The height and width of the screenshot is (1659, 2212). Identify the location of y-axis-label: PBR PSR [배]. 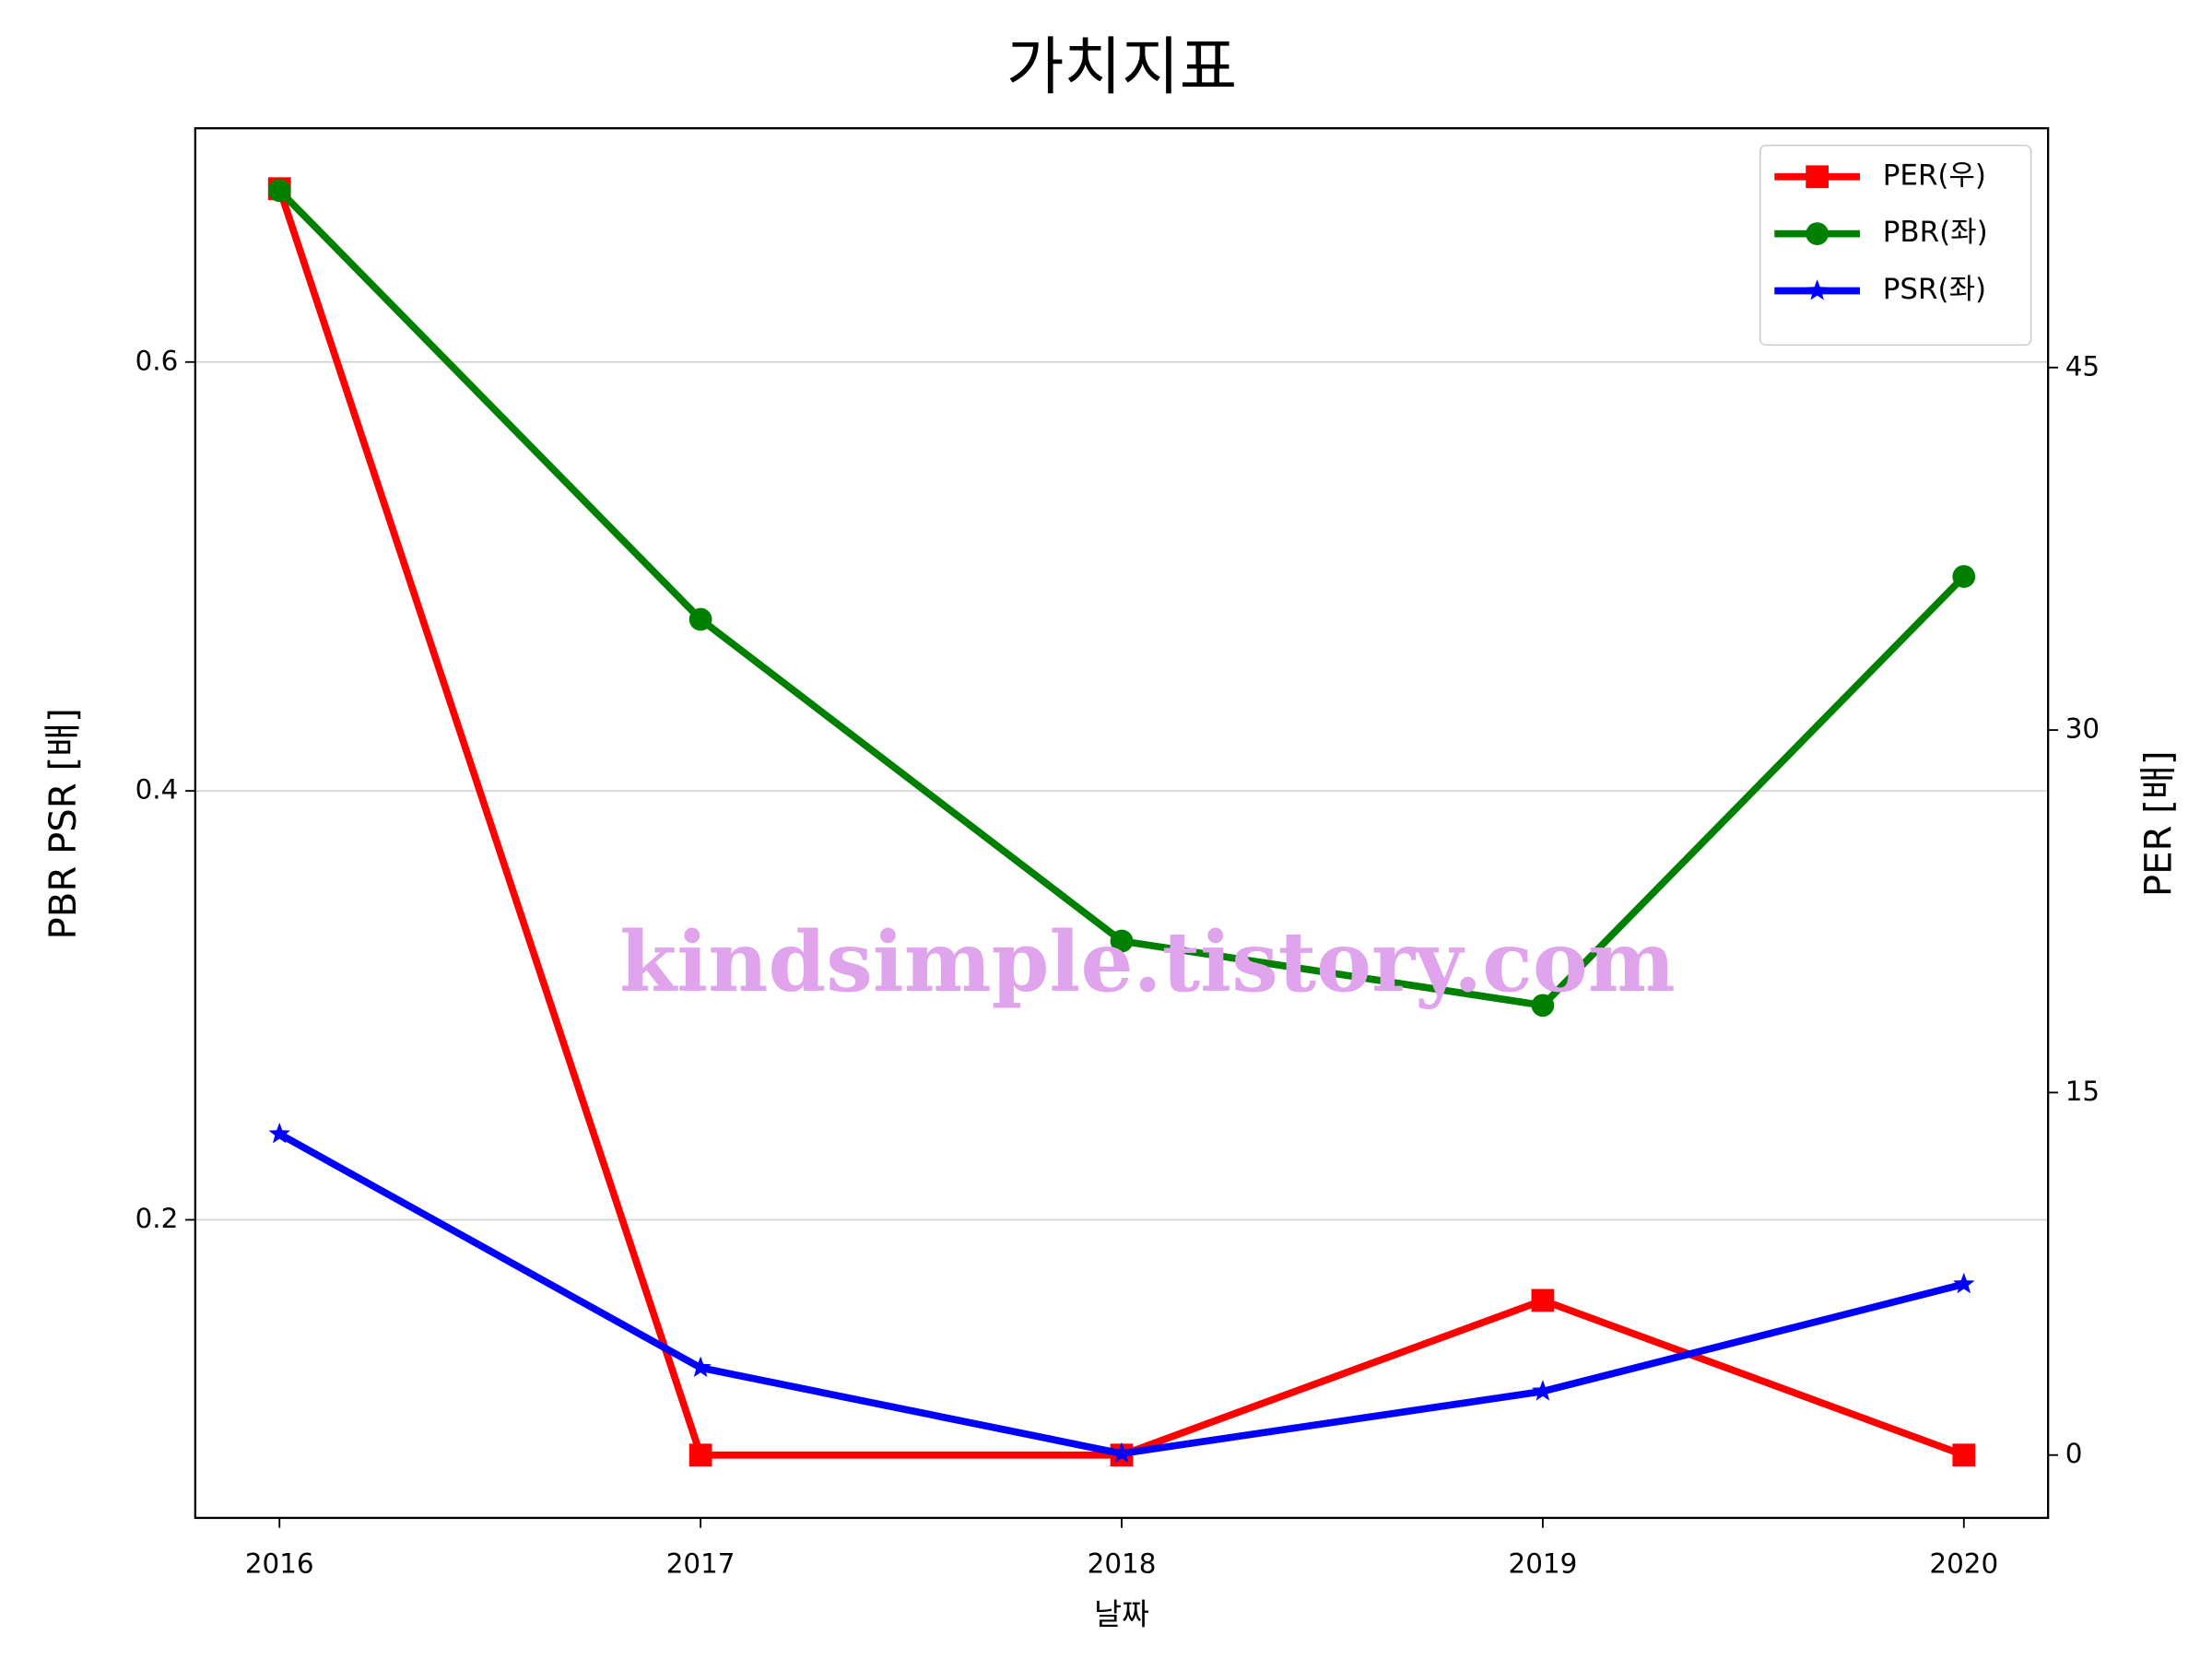
(63, 823).